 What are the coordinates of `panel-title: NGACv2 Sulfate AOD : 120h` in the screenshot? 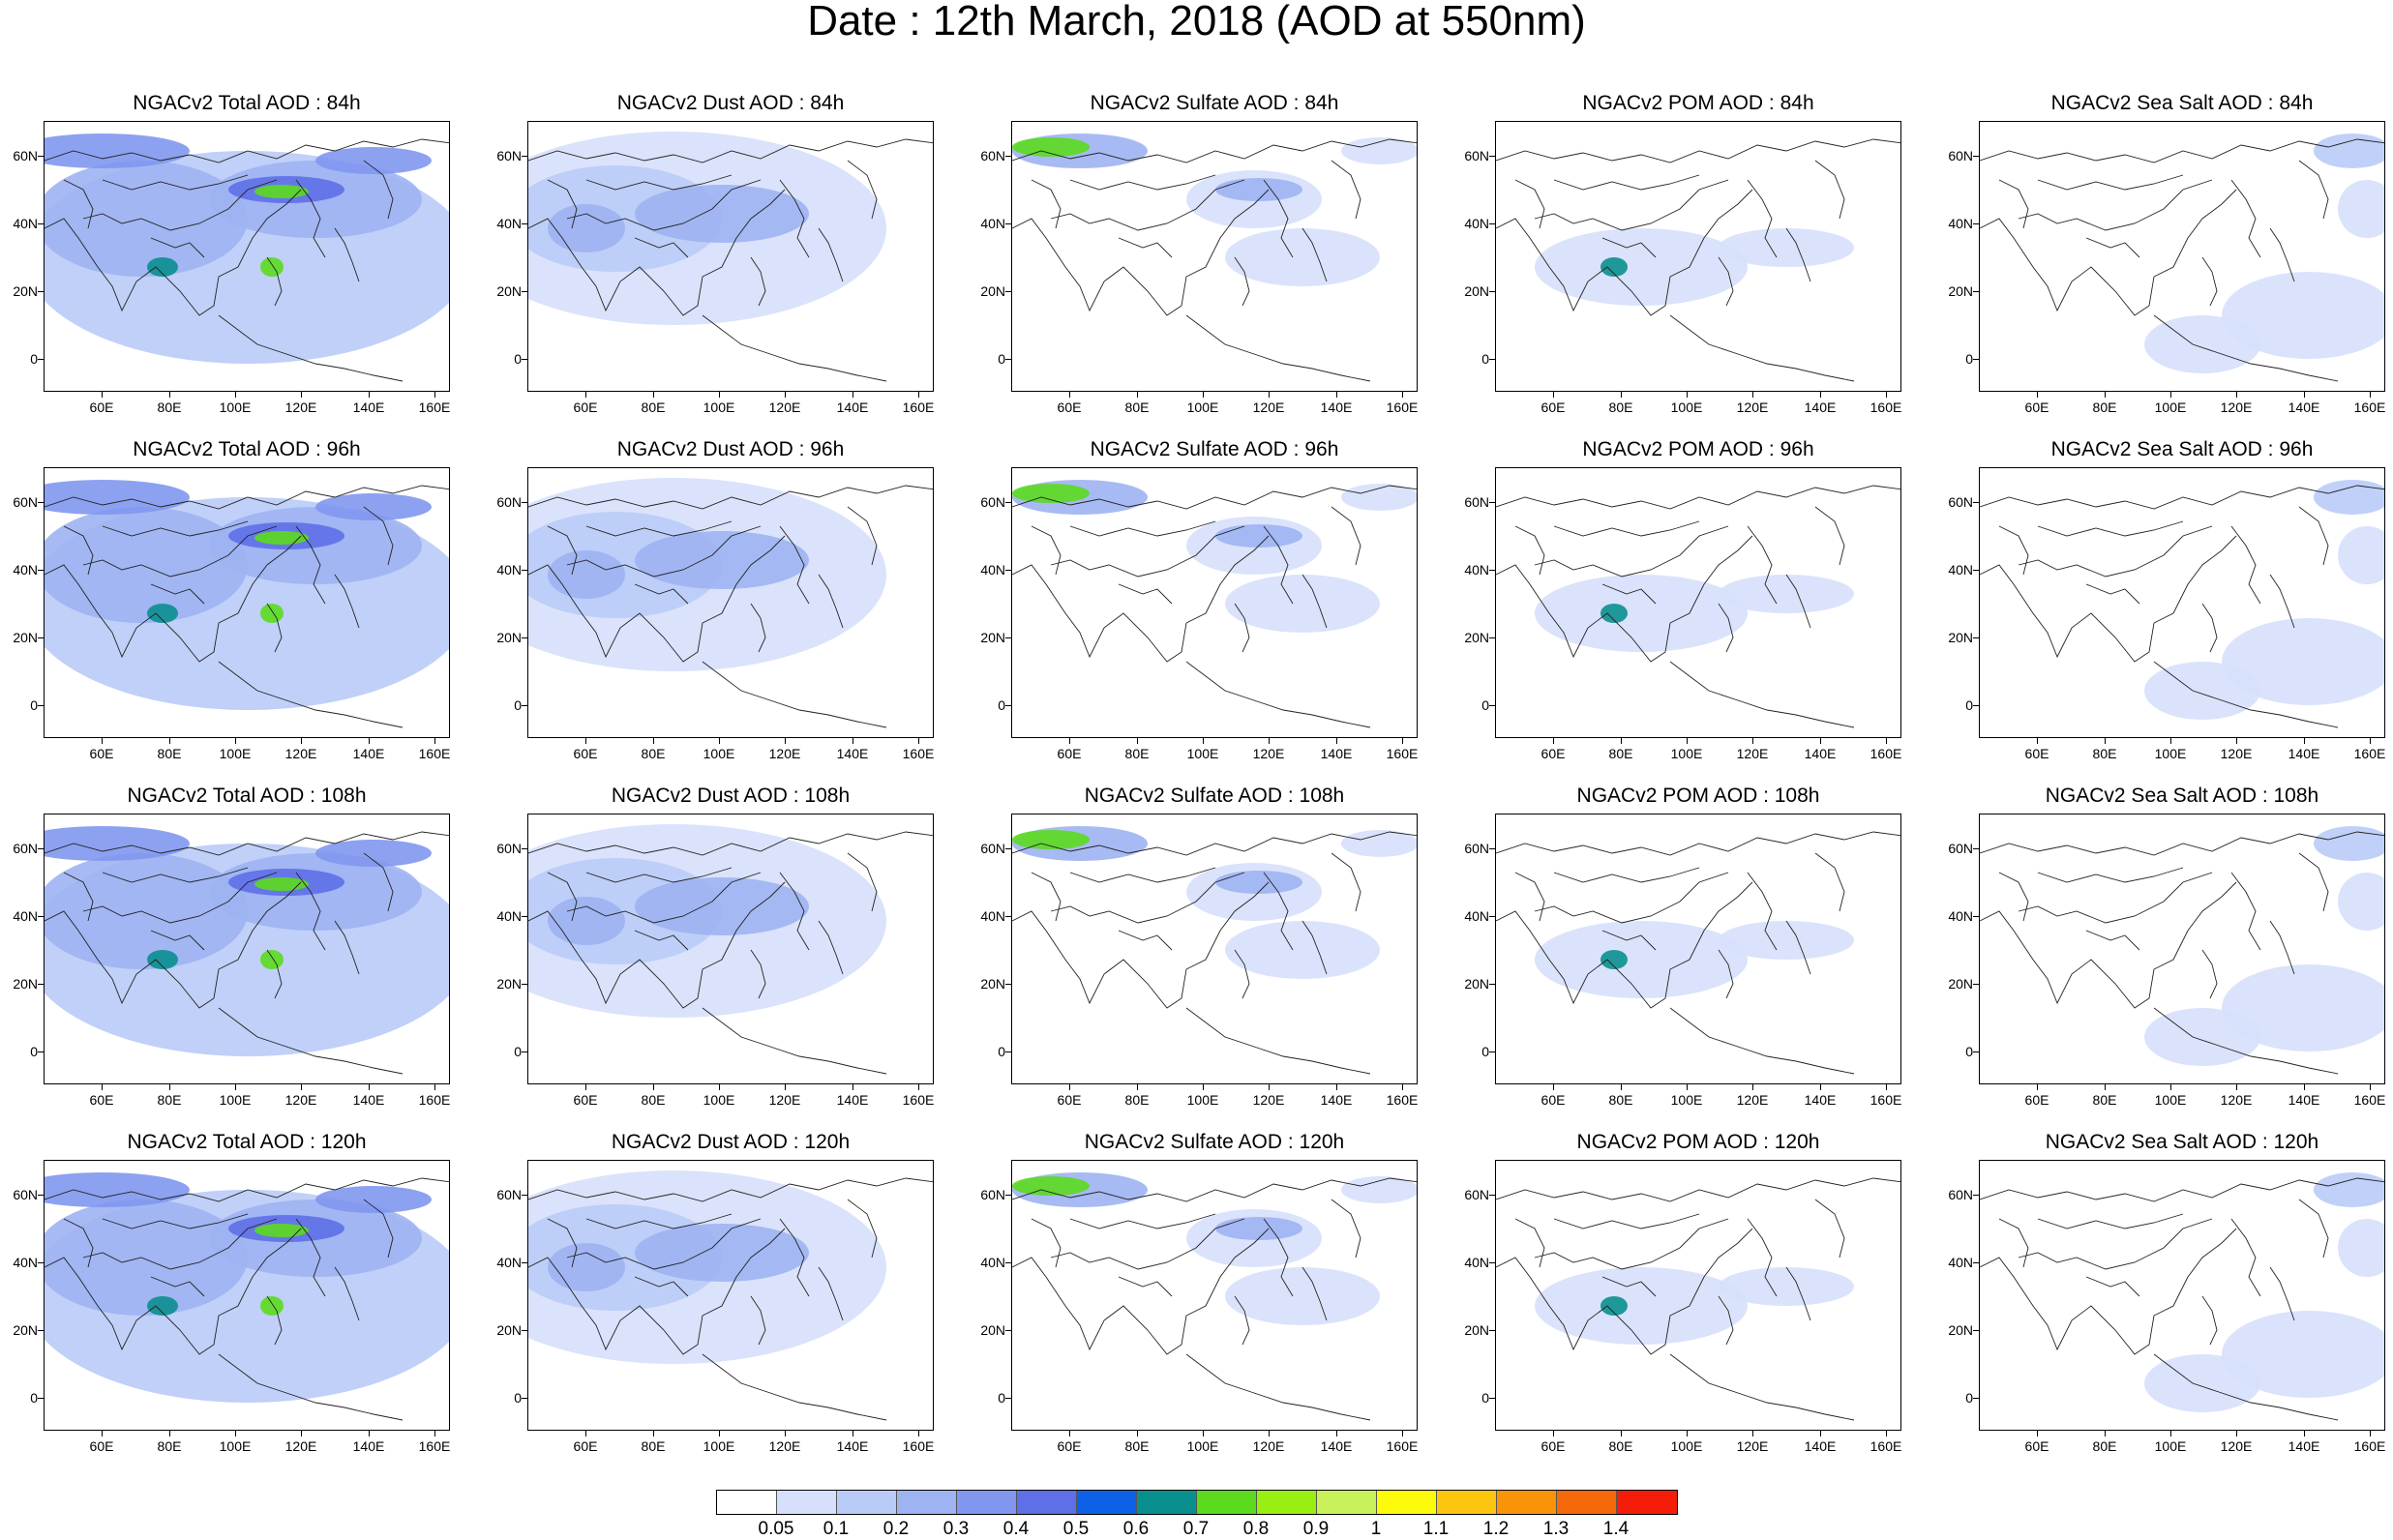 It's located at (1214, 1142).